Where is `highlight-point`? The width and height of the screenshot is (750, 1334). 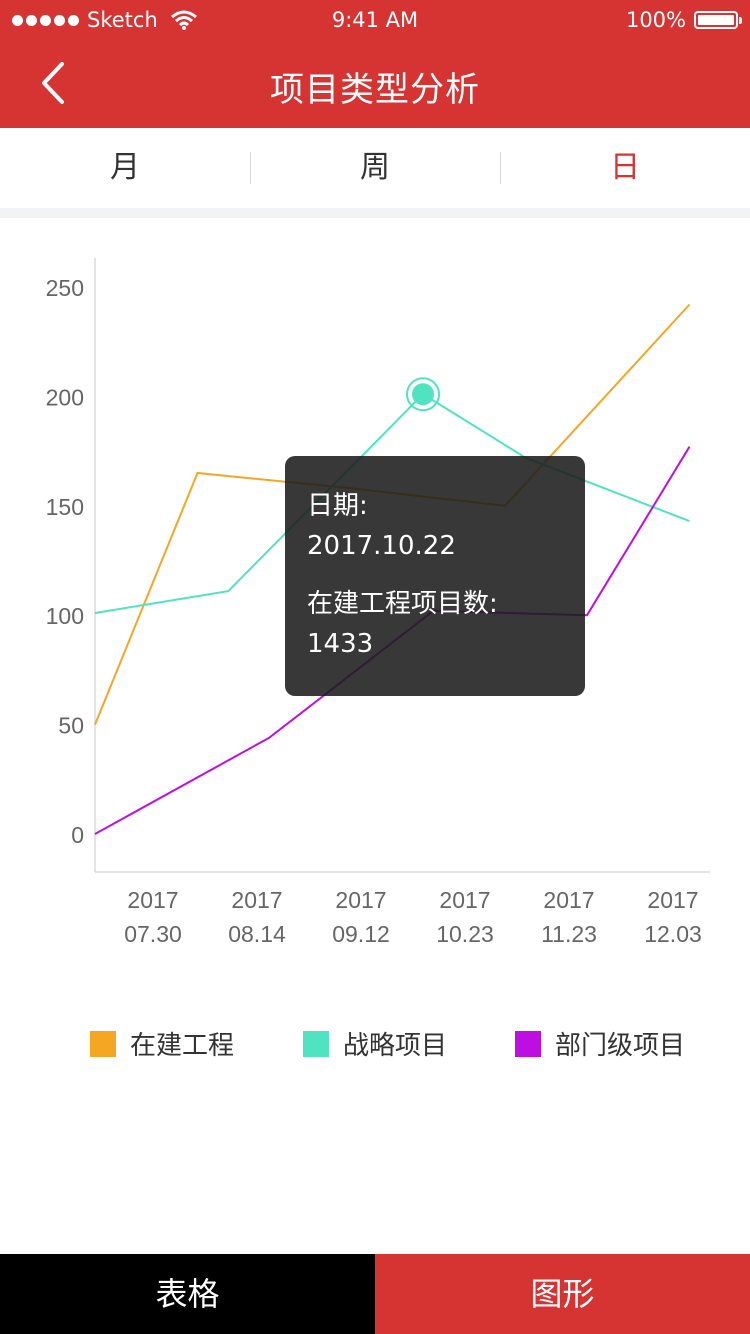 highlight-point is located at coordinates (423, 394).